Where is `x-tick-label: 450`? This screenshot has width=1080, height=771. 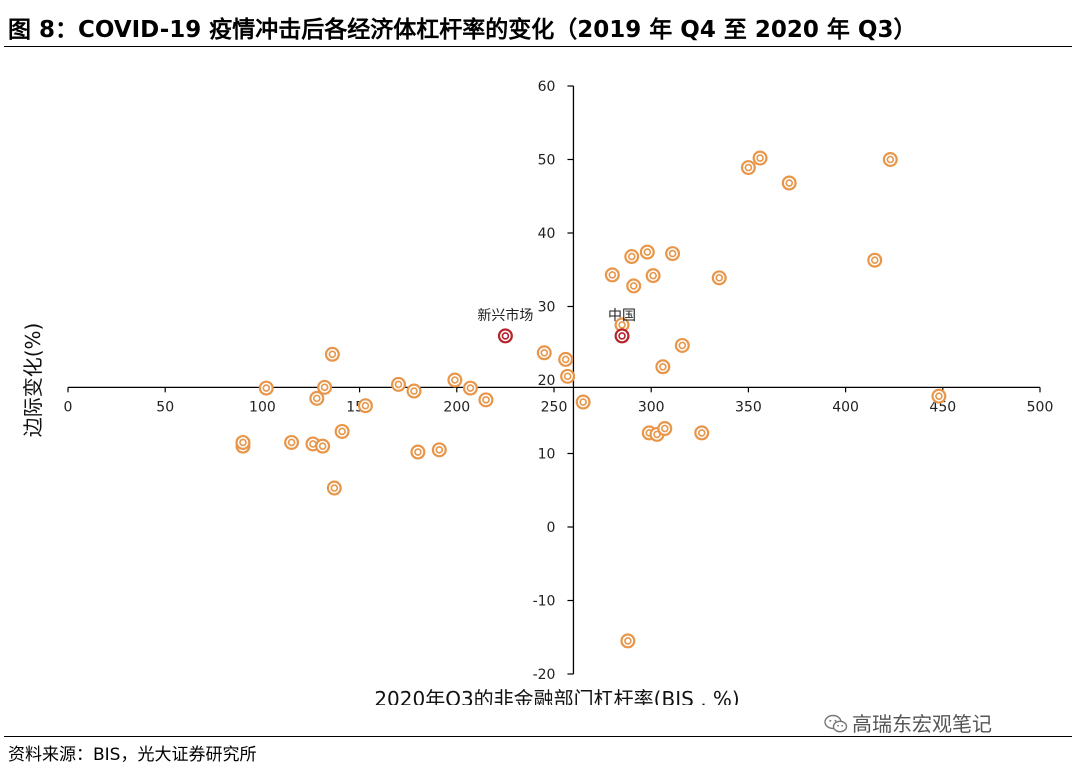
x-tick-label: 450 is located at coordinates (942, 407).